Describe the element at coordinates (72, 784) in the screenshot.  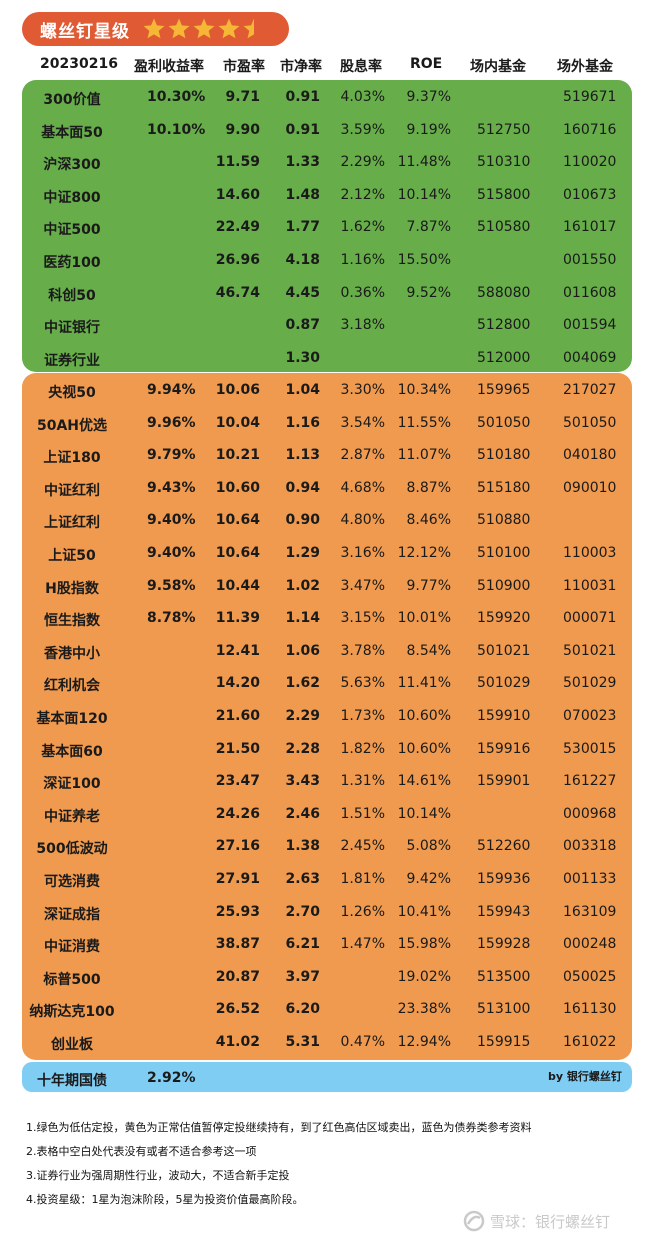
I see `cell-name: 深证100` at that location.